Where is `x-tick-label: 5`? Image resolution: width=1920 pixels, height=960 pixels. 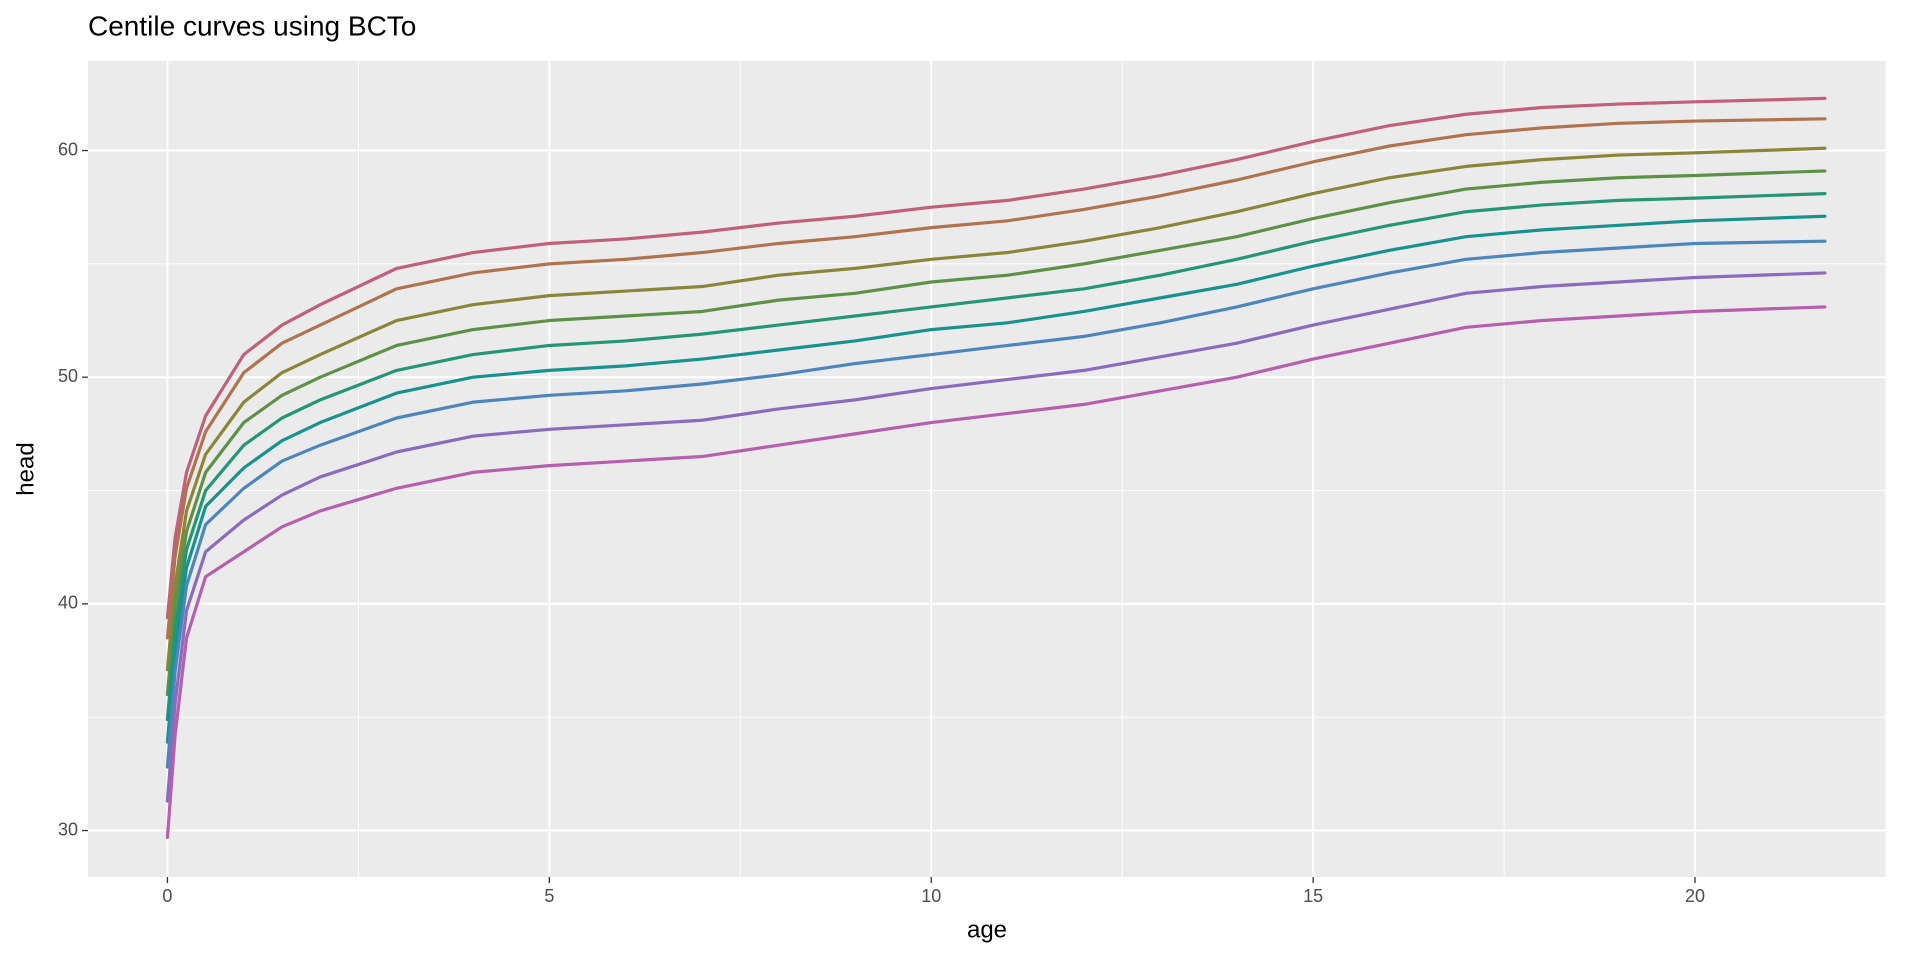 x-tick-label: 5 is located at coordinates (549, 896).